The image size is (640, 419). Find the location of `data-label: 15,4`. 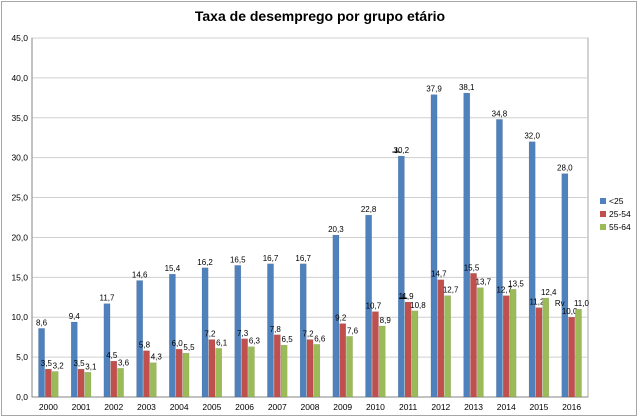

data-label: 15,4 is located at coordinates (173, 268).